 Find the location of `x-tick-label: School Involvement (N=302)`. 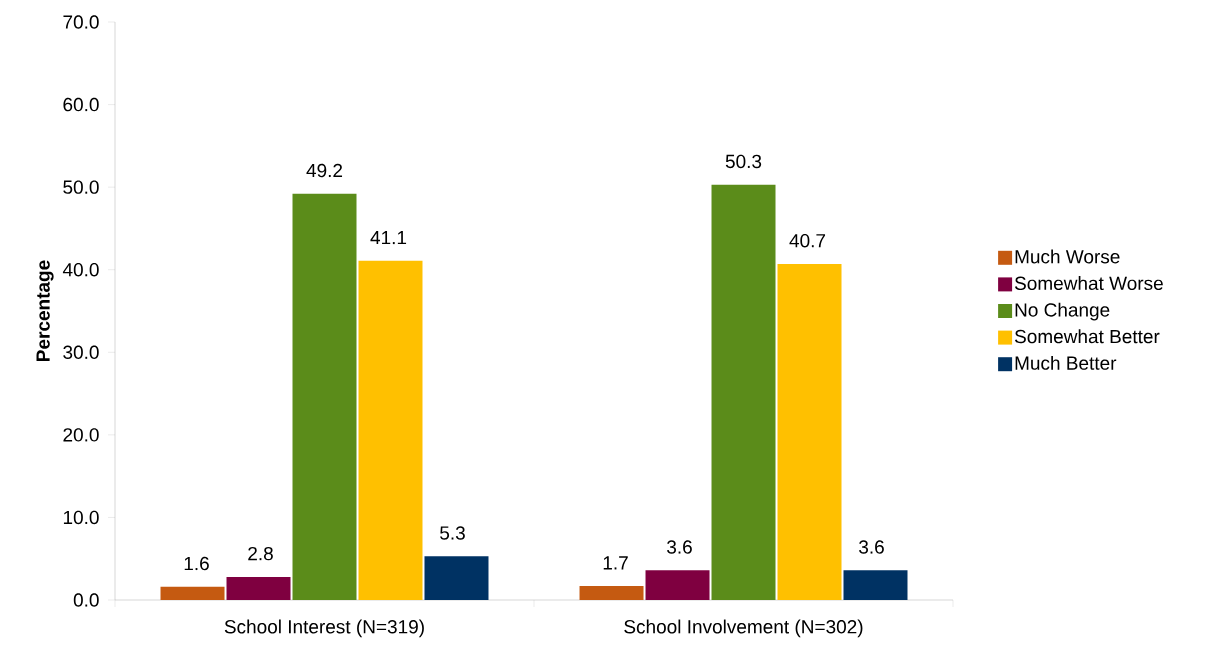

x-tick-label: School Involvement (N=302) is located at coordinates (743, 628).